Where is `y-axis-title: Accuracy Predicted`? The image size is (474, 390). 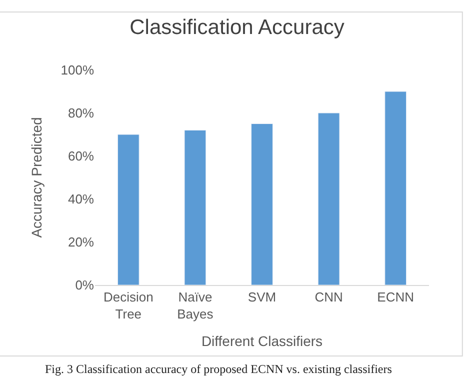
y-axis-title: Accuracy Predicted is located at coordinates (36, 177).